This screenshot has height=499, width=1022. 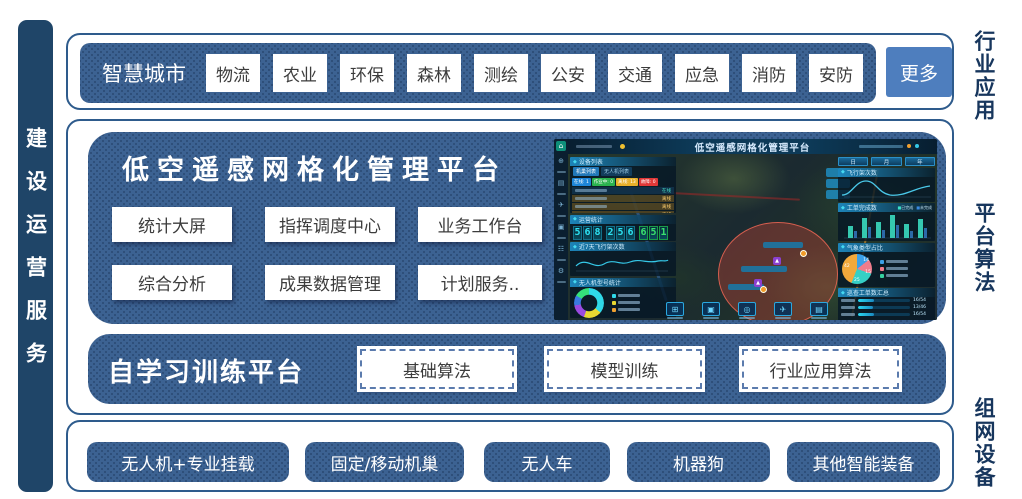 I want to click on tool-layers: ⊞, so click(x=675, y=310).